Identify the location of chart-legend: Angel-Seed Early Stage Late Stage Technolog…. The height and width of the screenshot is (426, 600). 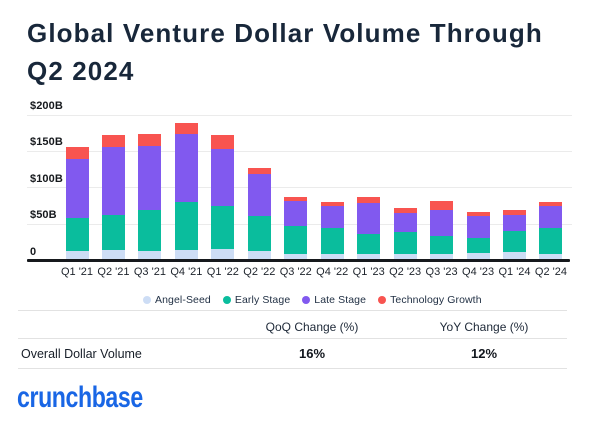
(312, 300).